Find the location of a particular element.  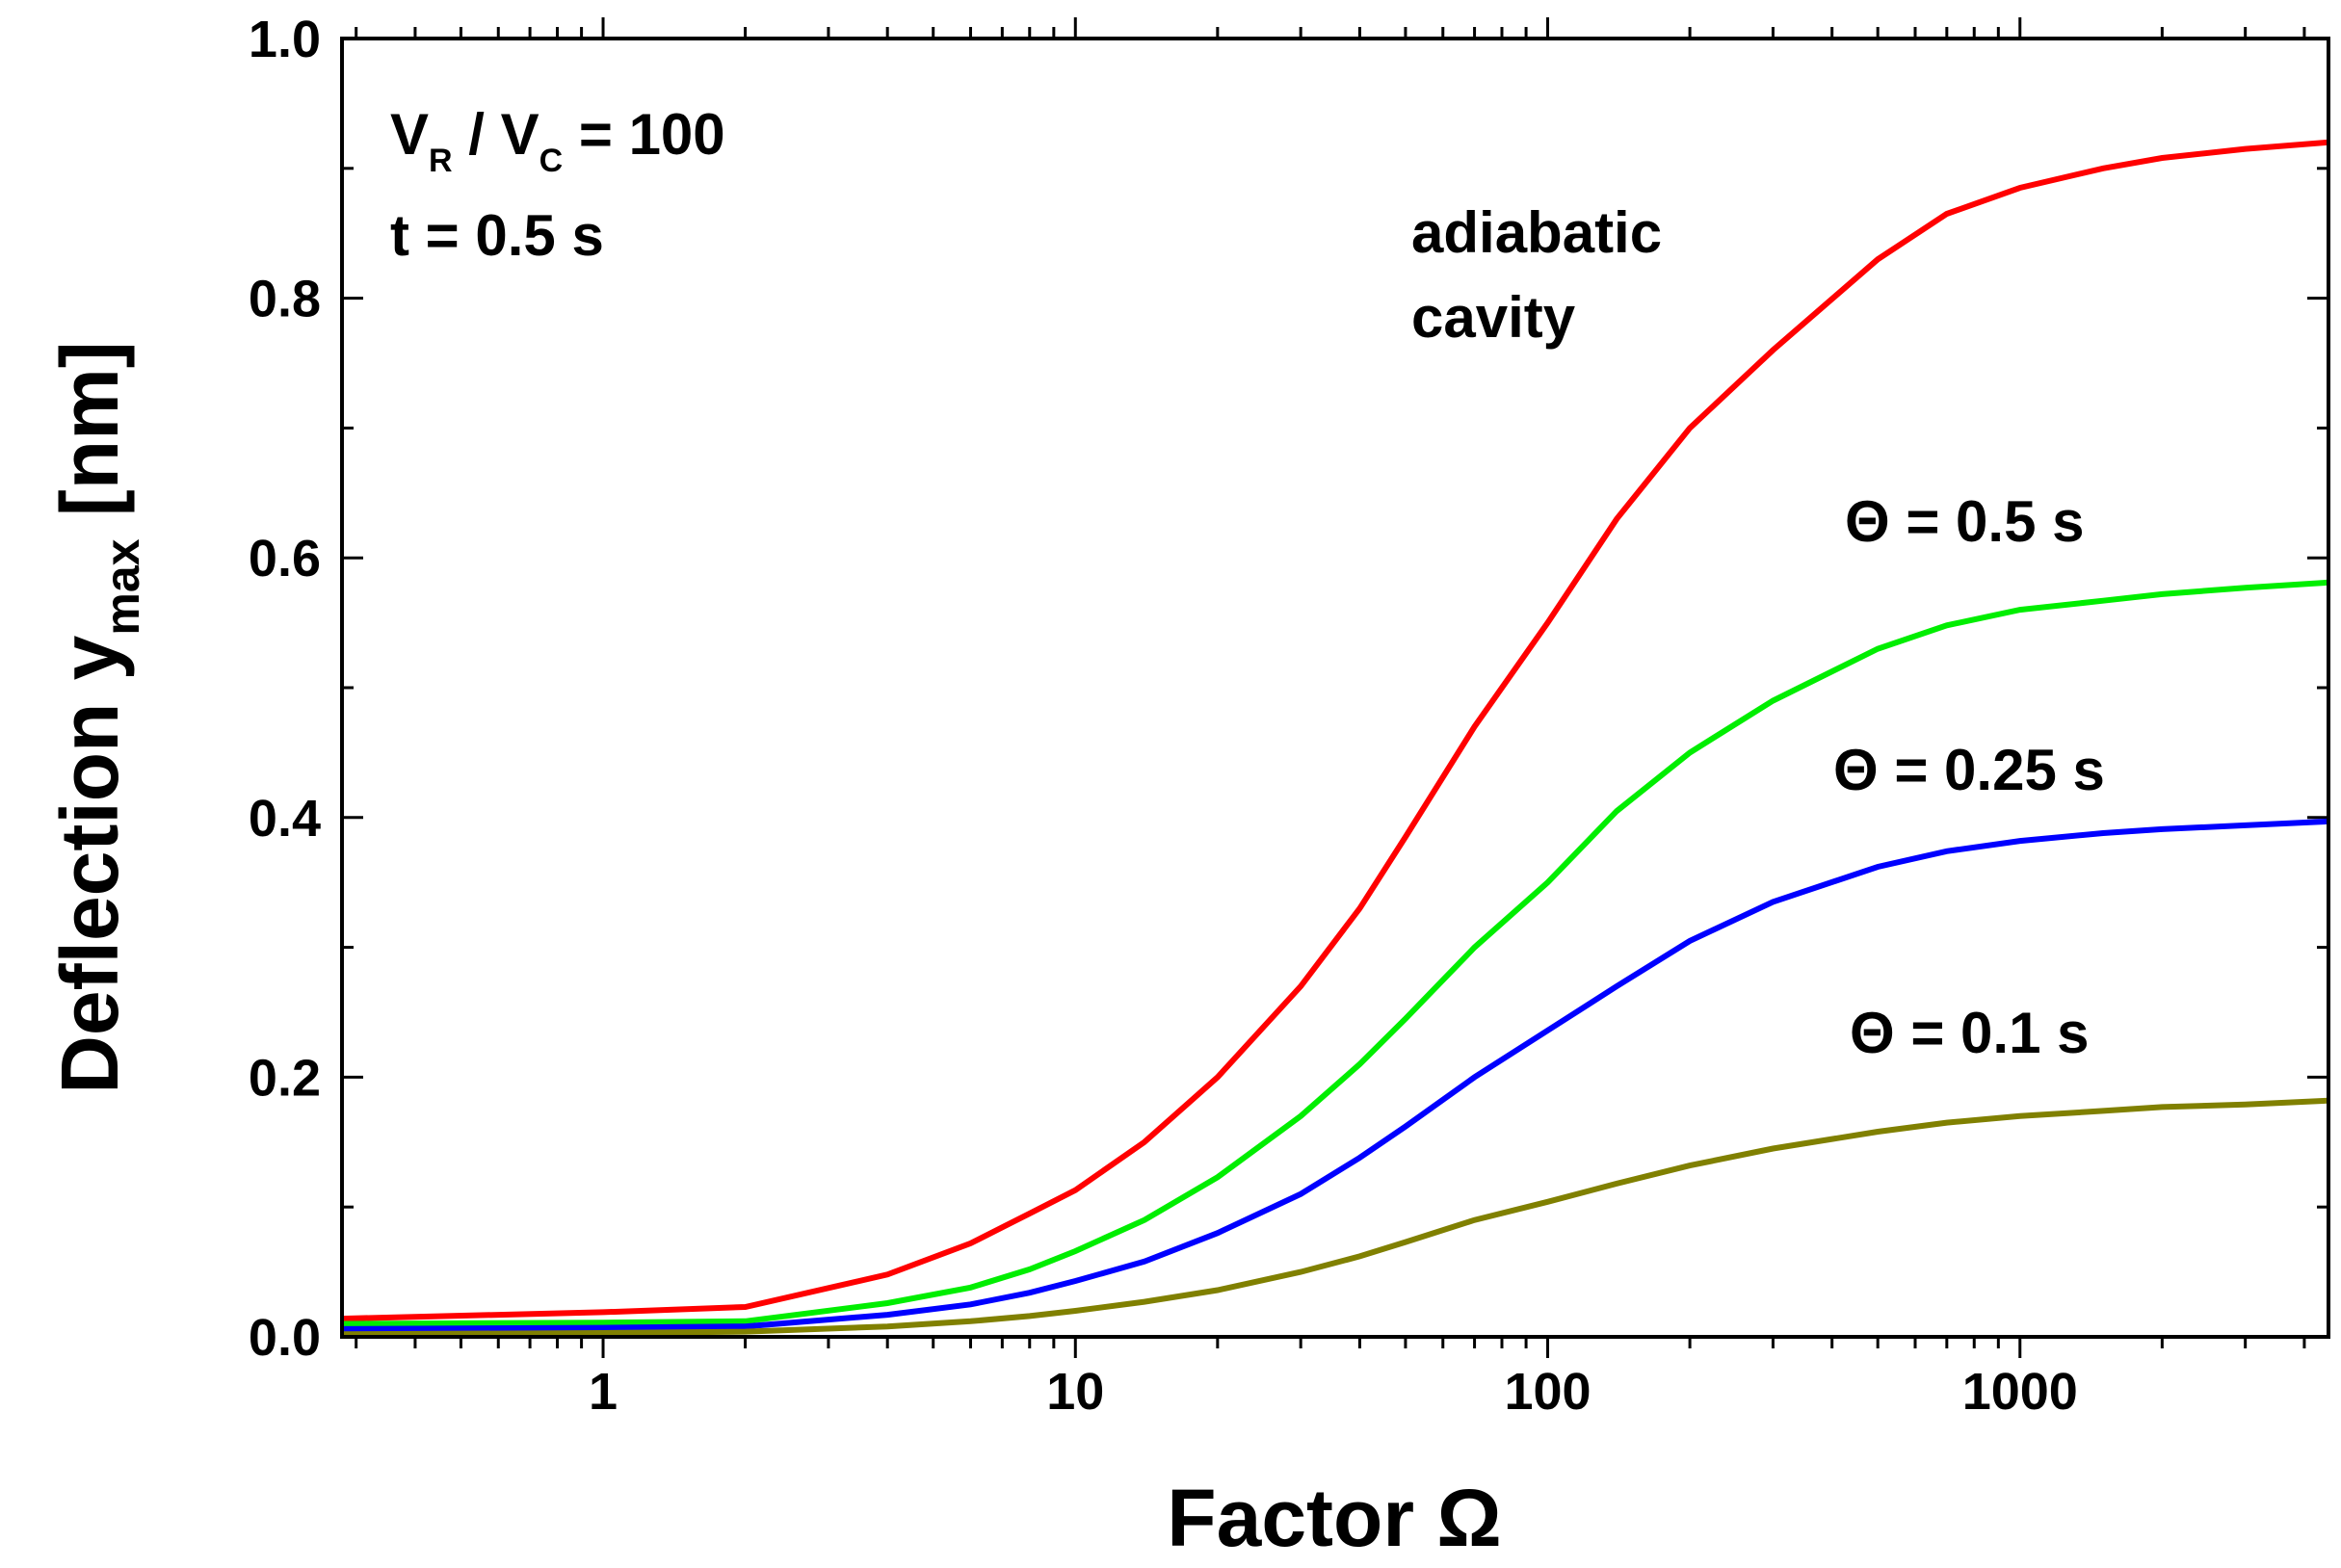

y-tick-label-2: 0.4 is located at coordinates (285, 819).